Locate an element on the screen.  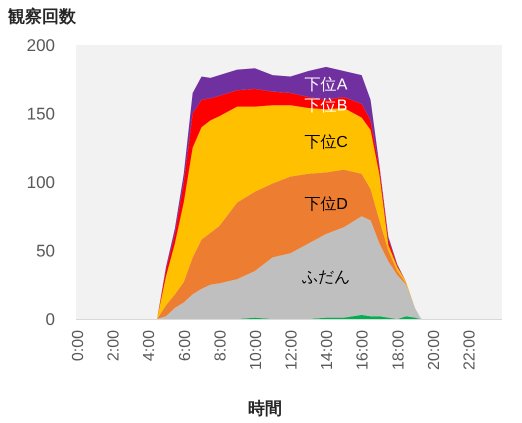
x-tick-label: 18:00 is located at coordinates (399, 350).